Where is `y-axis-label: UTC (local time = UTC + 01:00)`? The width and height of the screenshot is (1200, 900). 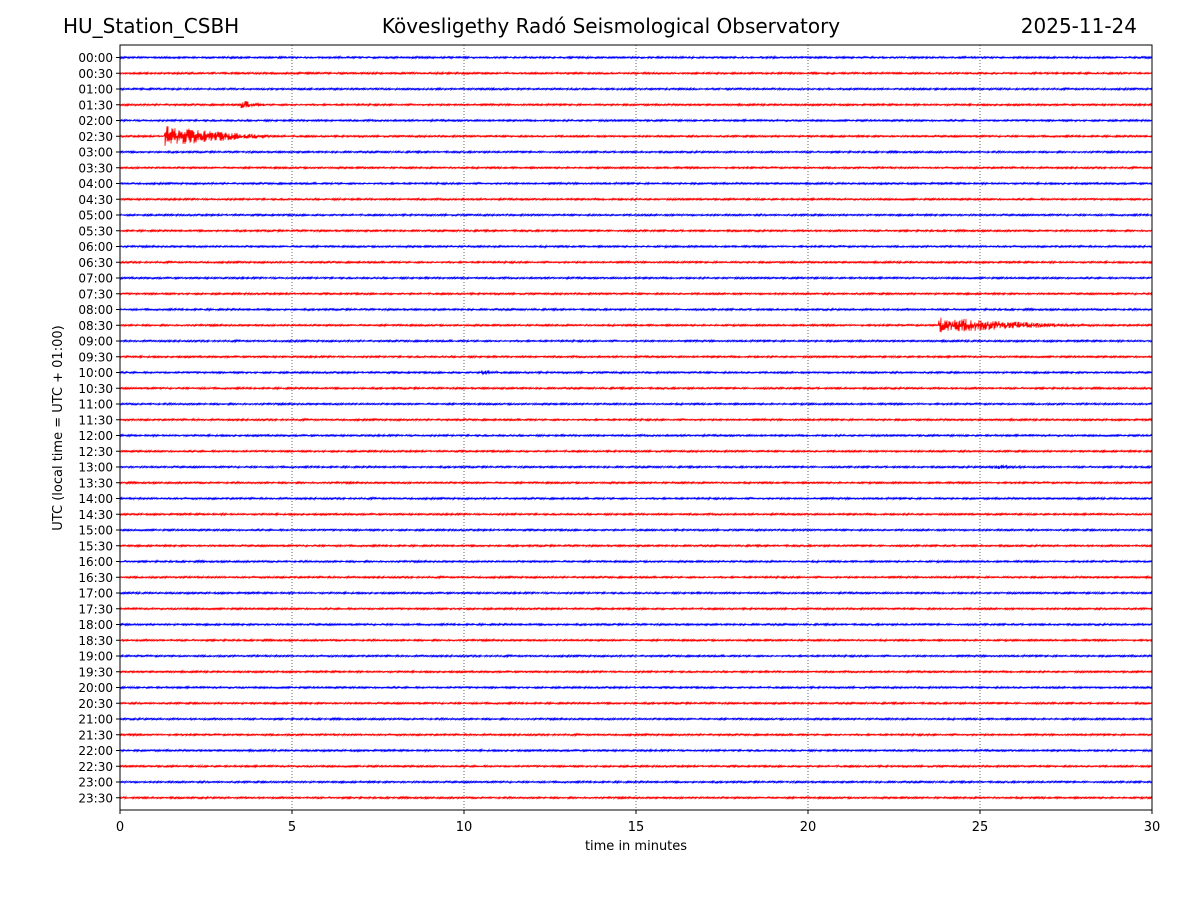
y-axis-label: UTC (local time = UTC + 01:00) is located at coordinates (58, 427).